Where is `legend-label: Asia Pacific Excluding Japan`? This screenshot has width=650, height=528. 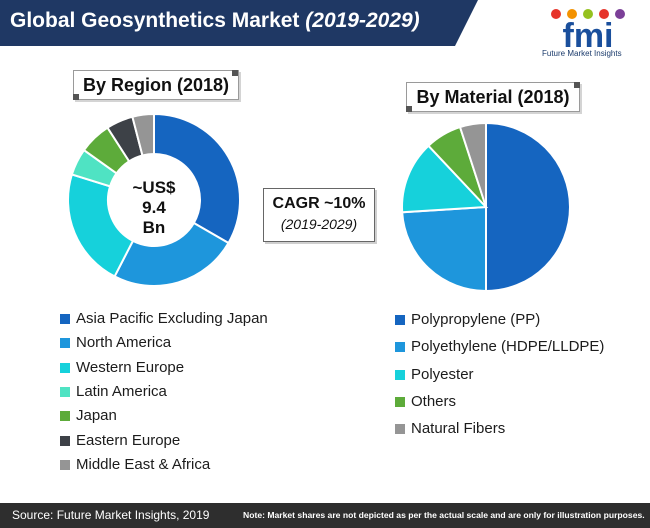
legend-label: Asia Pacific Excluding Japan is located at coordinates (172, 318).